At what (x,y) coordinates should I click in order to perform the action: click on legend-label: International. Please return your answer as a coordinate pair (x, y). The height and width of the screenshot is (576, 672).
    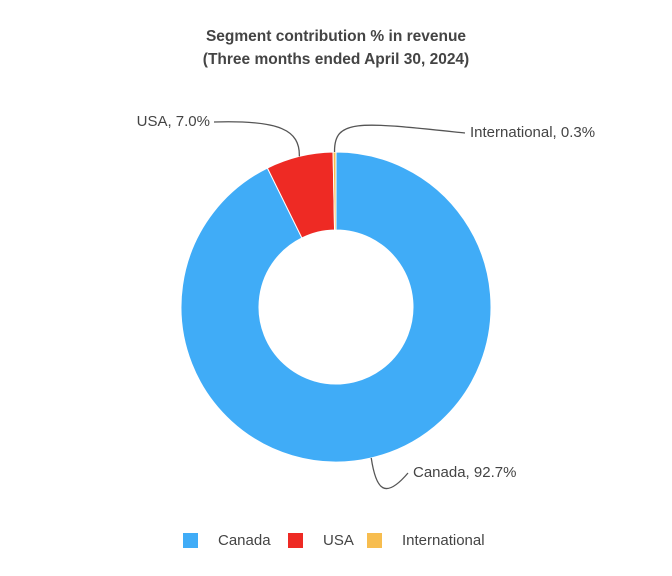
    Looking at the image, I should click on (443, 540).